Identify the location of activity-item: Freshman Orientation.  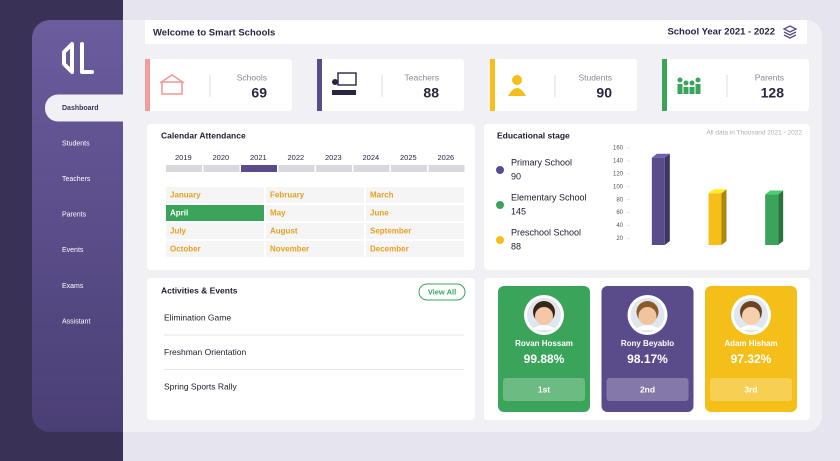
(205, 352).